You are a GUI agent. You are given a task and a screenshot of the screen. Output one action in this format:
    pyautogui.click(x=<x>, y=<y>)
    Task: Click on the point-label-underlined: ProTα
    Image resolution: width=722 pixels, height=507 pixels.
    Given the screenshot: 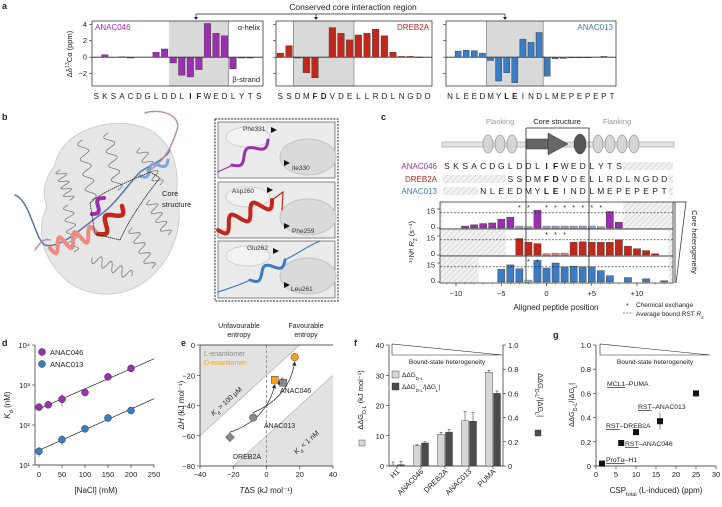 What is the action you would take?
    pyautogui.click(x=615, y=460)
    